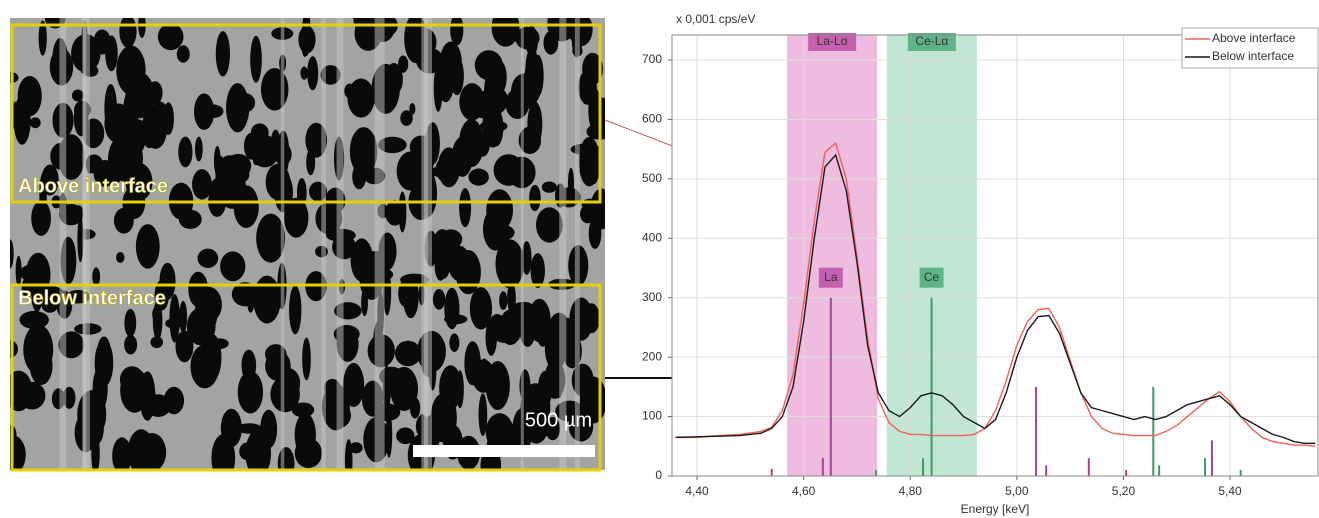 The height and width of the screenshot is (518, 1319). What do you see at coordinates (932, 277) in the screenshot?
I see `peak-label: Ce` at bounding box center [932, 277].